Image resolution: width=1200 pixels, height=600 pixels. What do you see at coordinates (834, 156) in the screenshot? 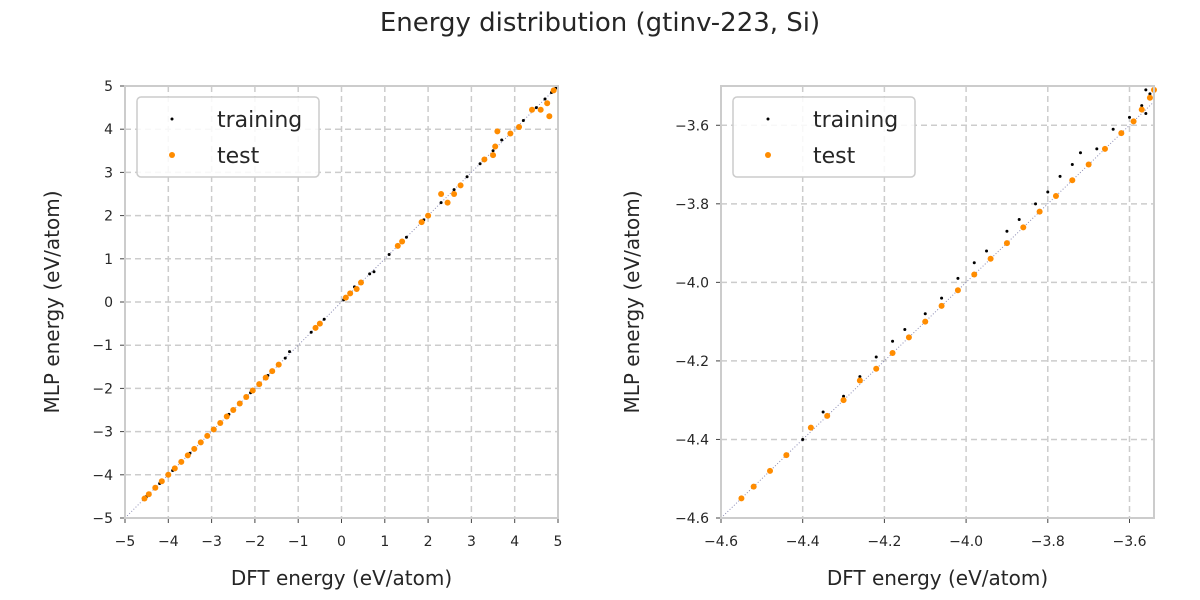
I see `legend-label-test: test` at bounding box center [834, 156].